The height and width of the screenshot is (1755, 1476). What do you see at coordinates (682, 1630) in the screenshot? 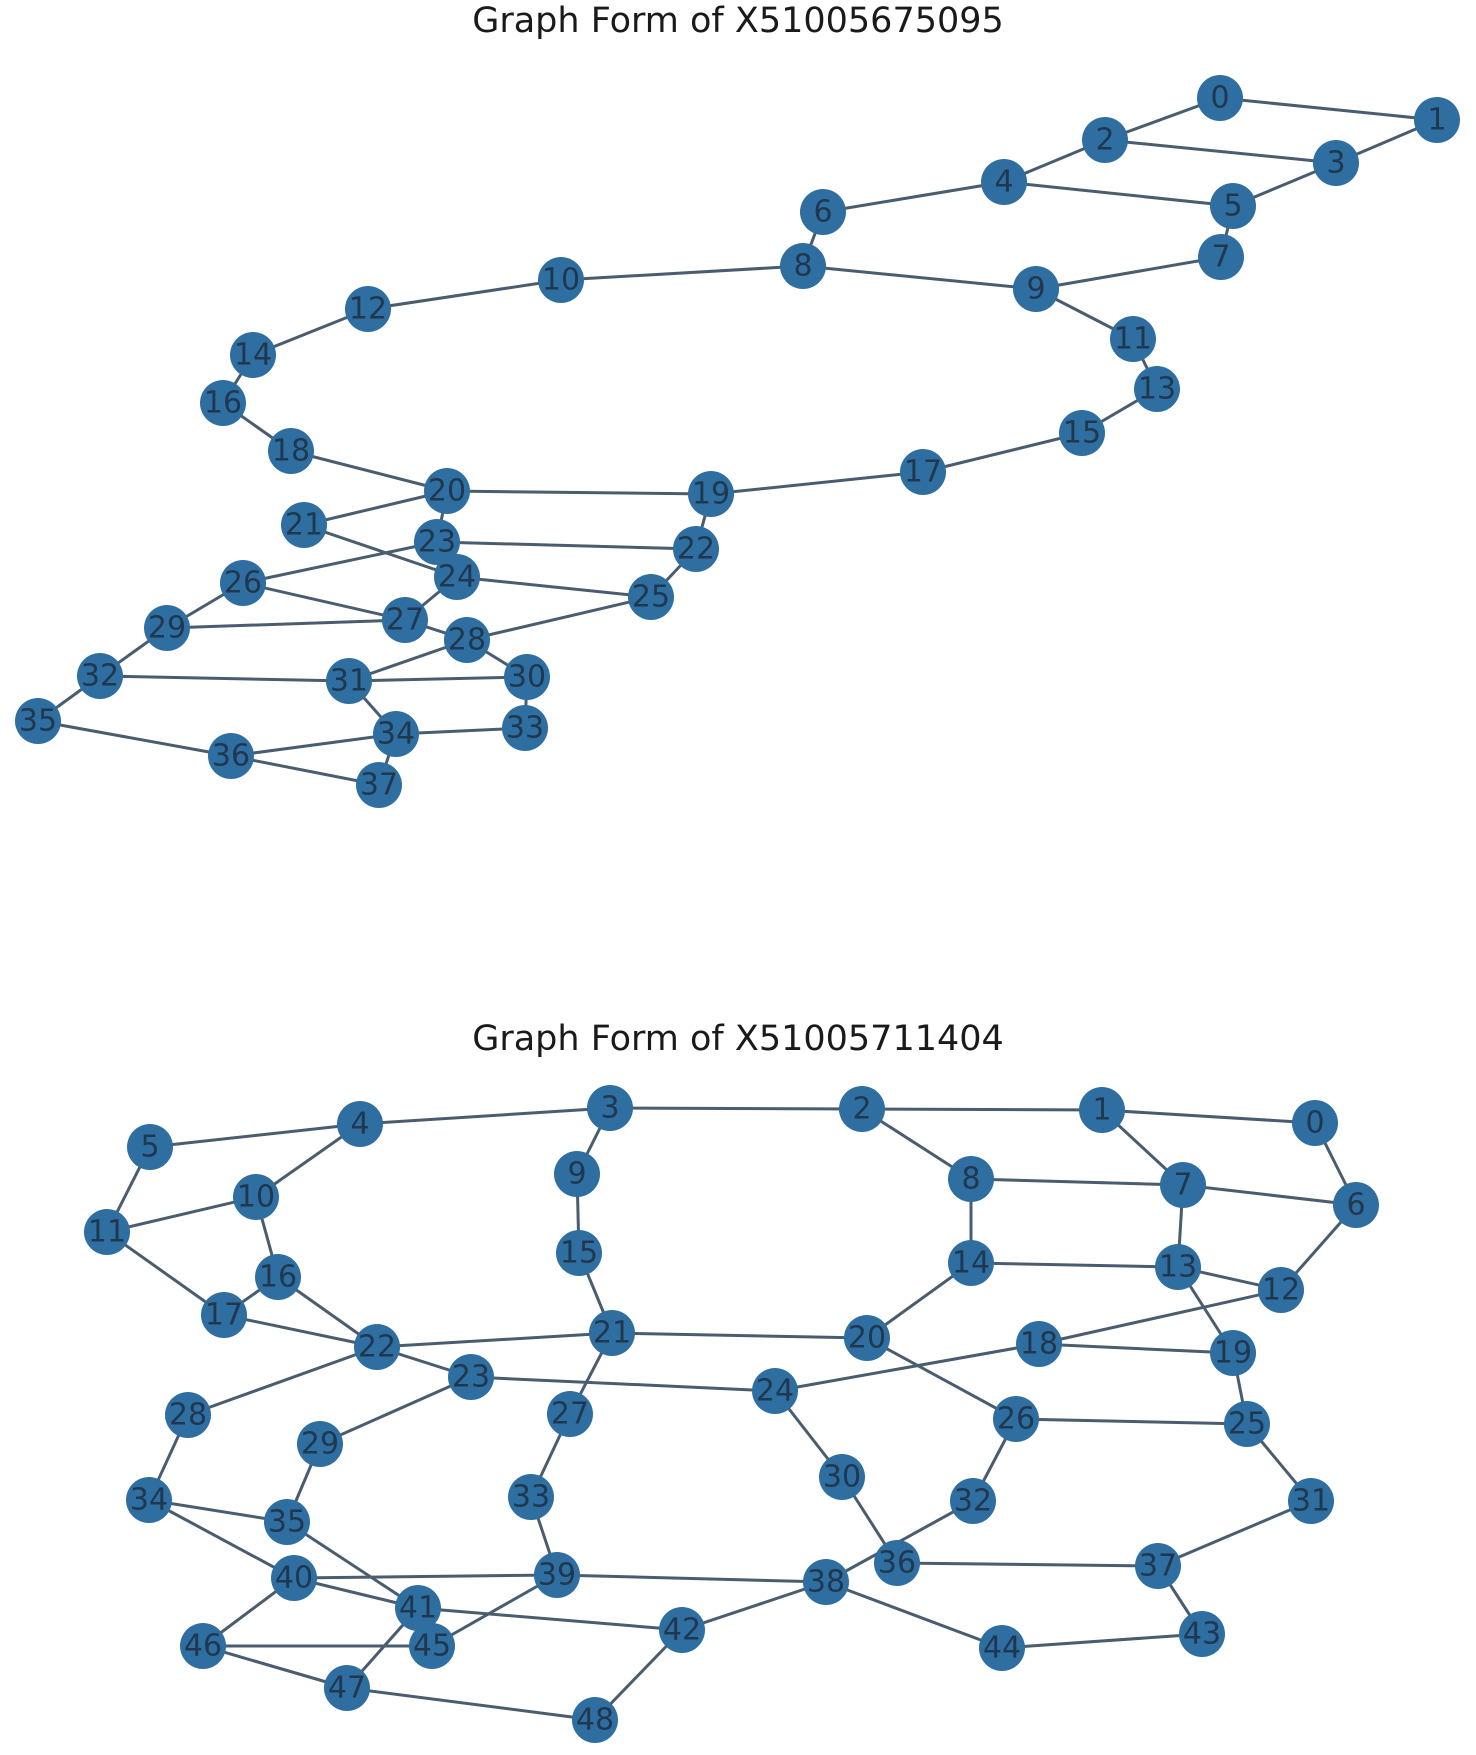
I see `graph-node: 42` at bounding box center [682, 1630].